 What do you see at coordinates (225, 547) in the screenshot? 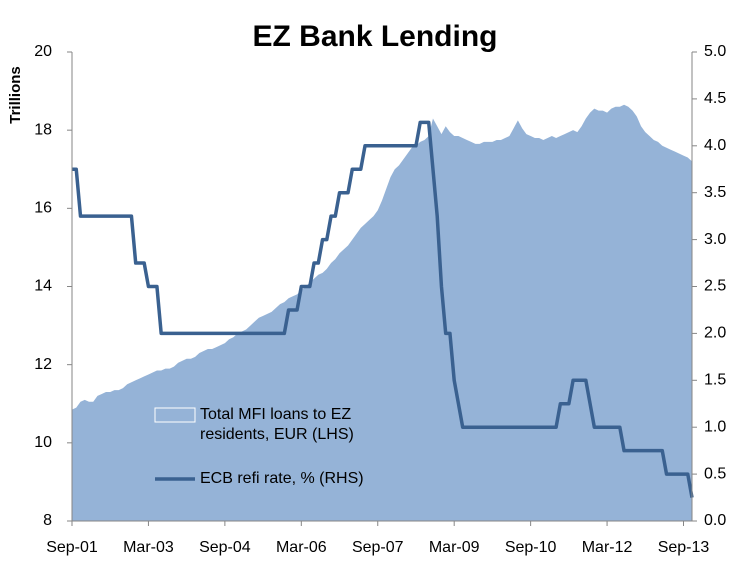
I see `x-tick-label: Sep-04` at bounding box center [225, 547].